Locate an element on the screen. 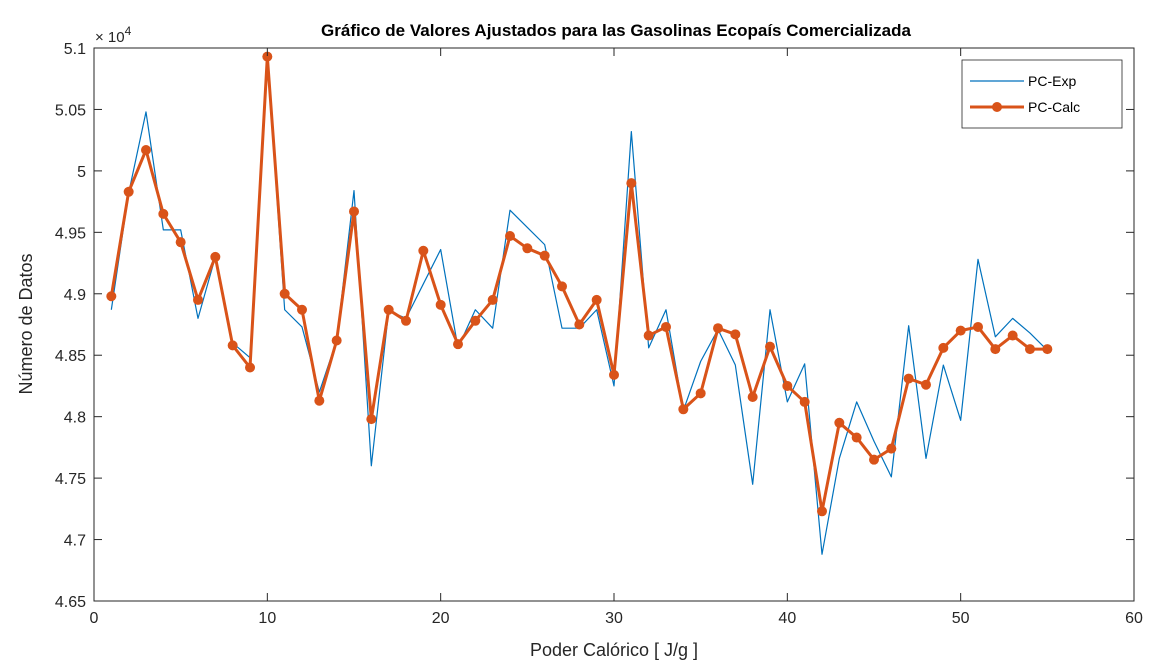  y-tick-label: 5 is located at coordinates (81, 172).